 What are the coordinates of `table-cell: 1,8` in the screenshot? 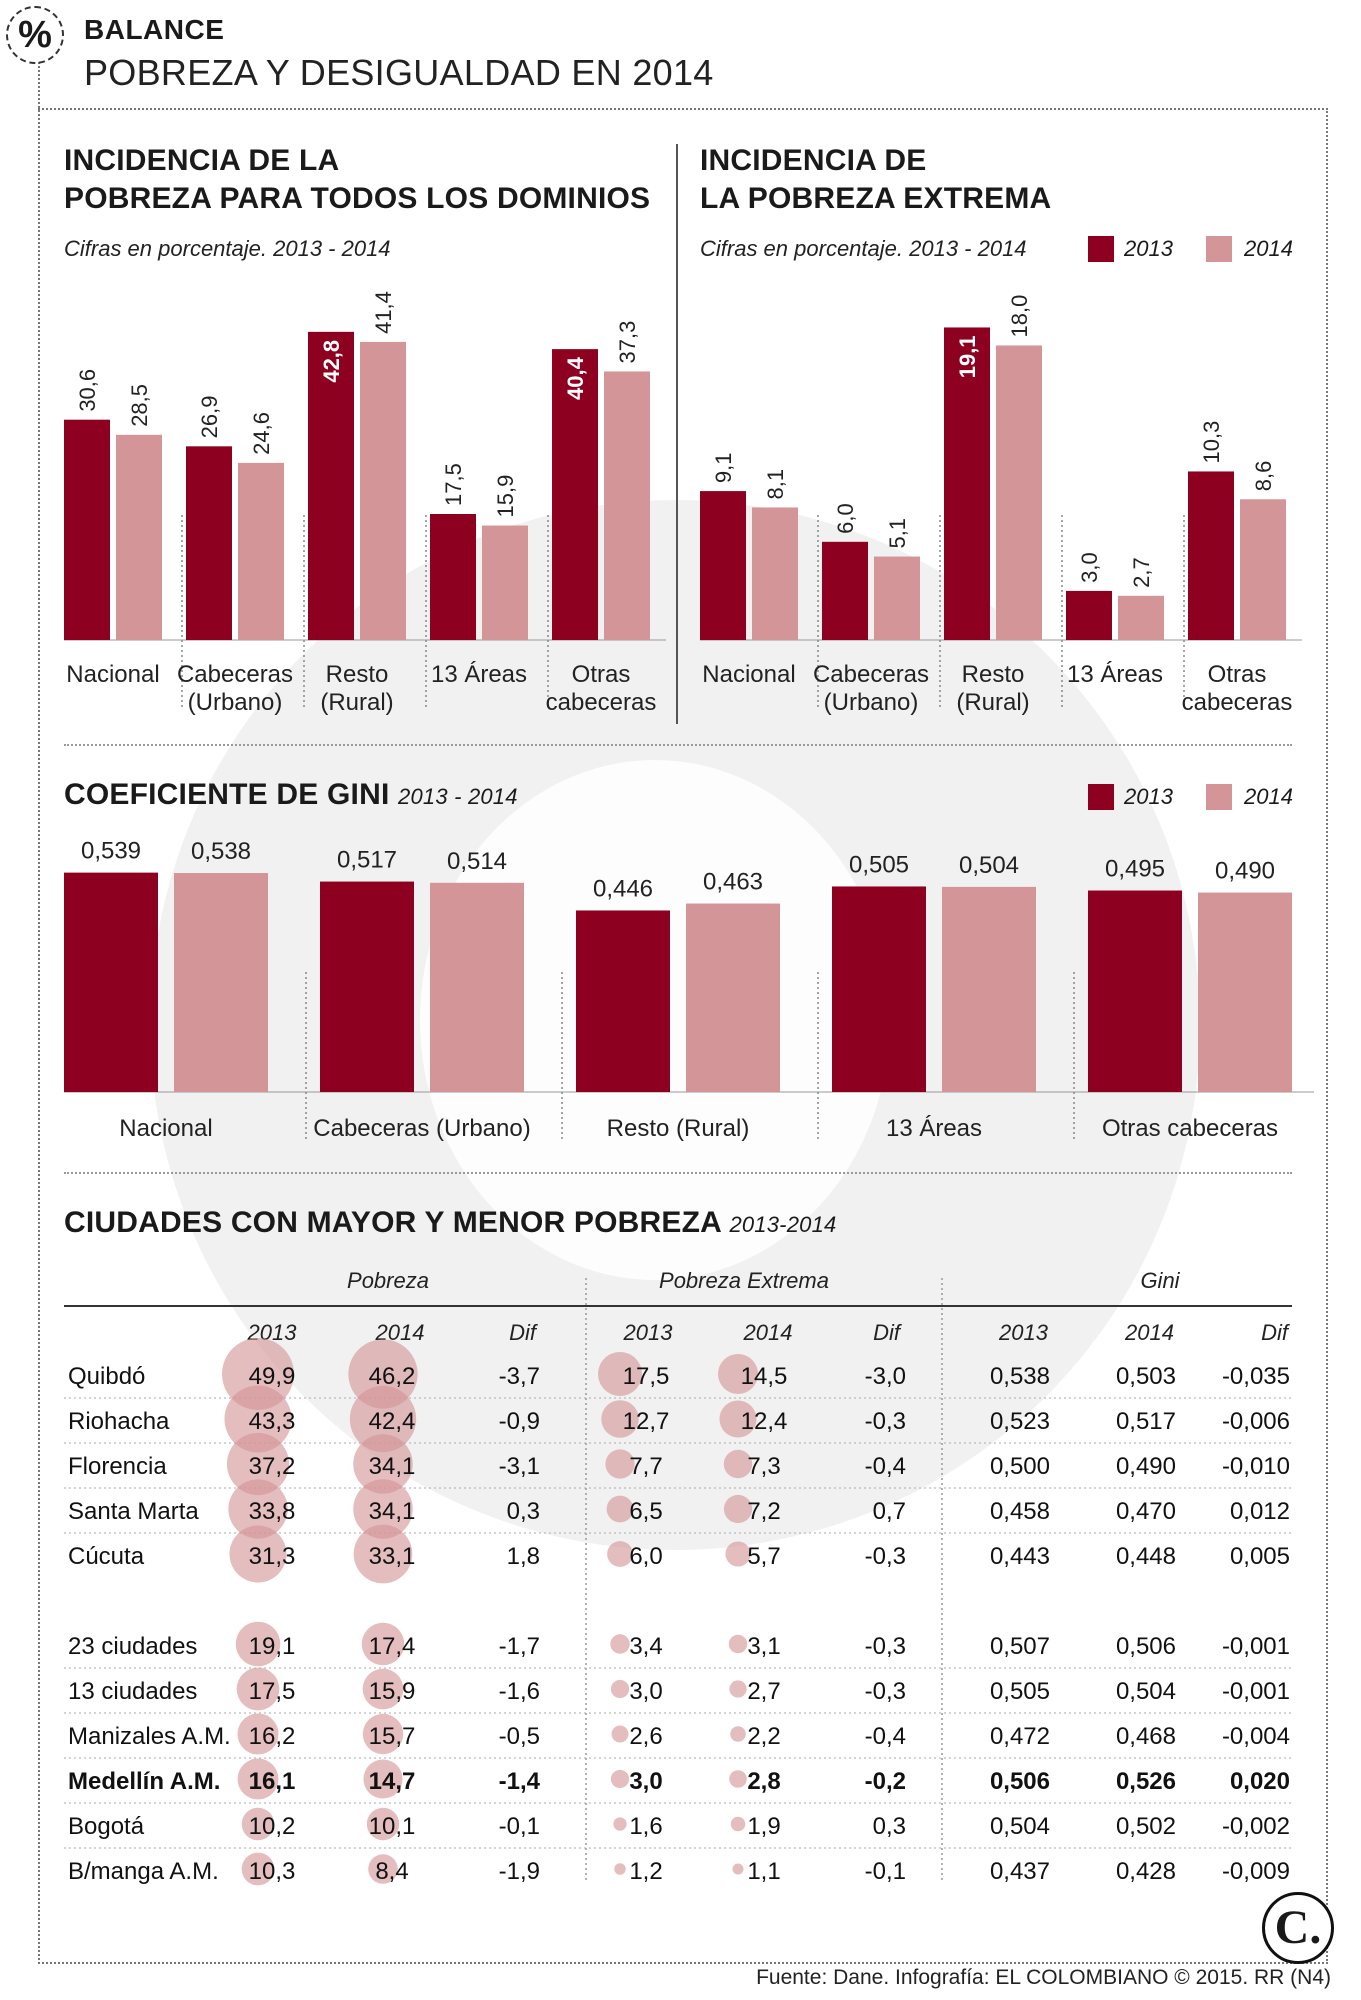 It's located at (523, 1556).